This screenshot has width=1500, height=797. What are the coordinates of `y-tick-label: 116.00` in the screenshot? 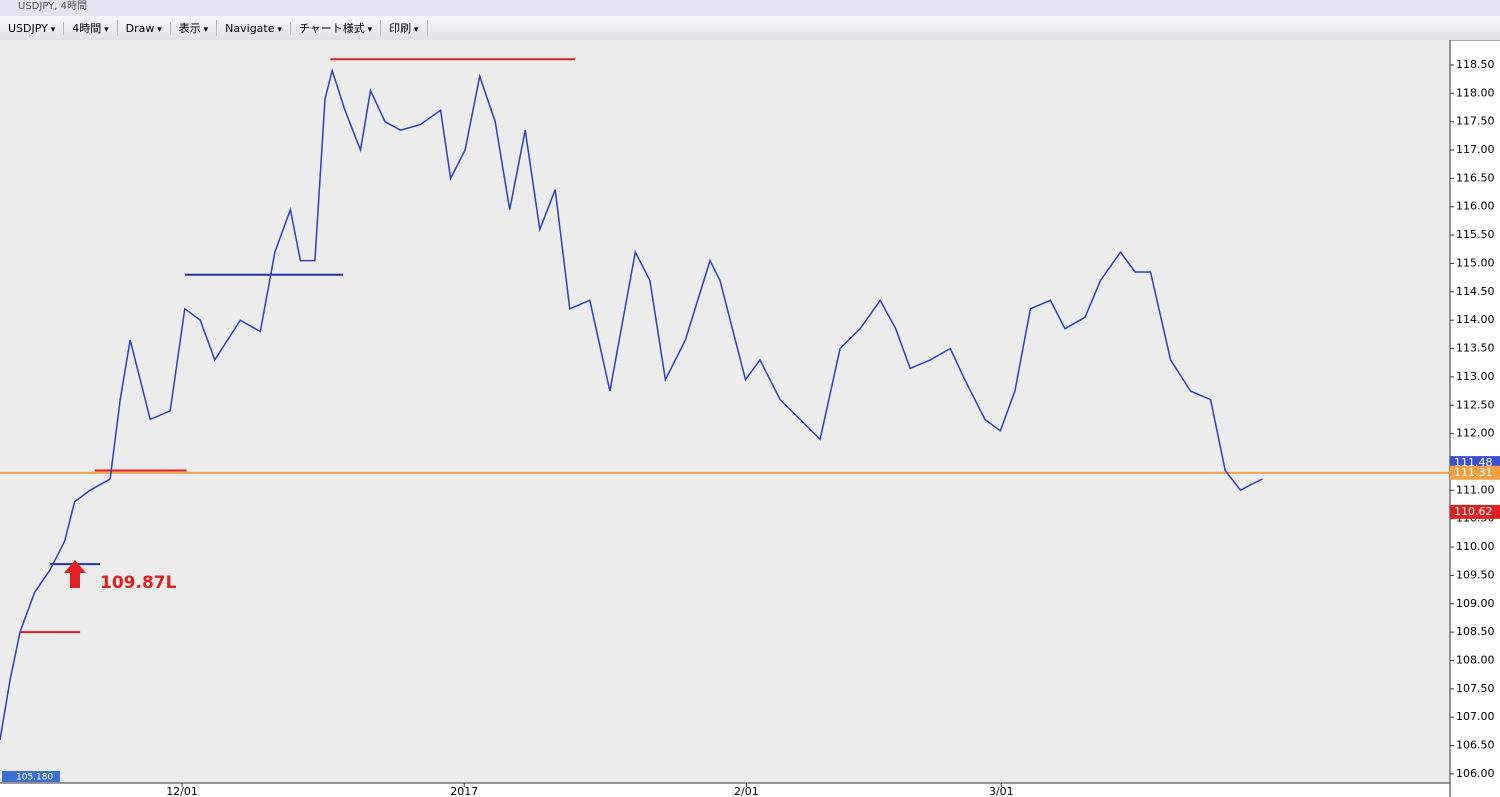 It's located at (1475, 206).